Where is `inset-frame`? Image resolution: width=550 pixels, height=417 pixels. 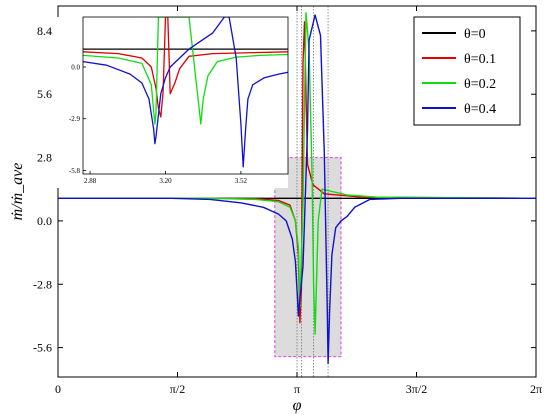
inset-frame is located at coordinates (185, 95).